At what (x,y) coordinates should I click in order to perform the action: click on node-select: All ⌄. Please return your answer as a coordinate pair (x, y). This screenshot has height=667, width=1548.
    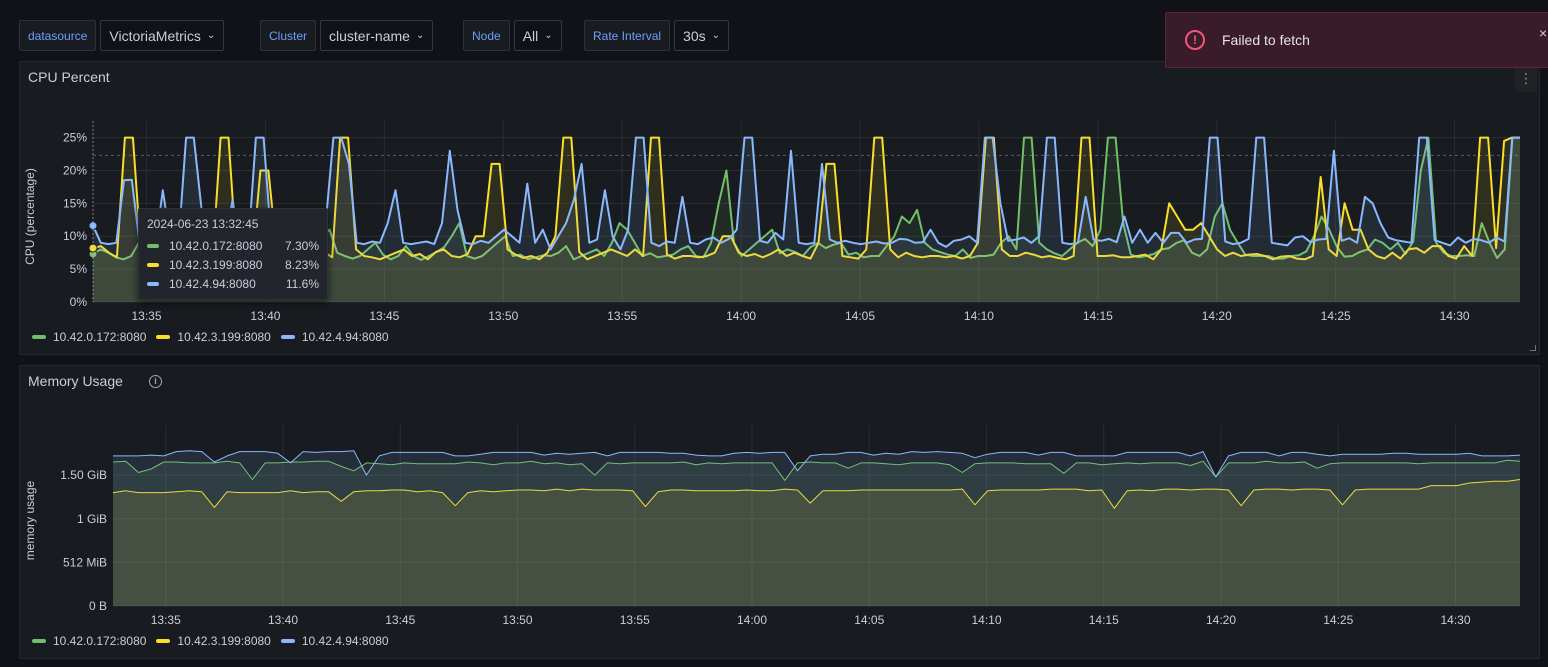
    Looking at the image, I should click on (537, 35).